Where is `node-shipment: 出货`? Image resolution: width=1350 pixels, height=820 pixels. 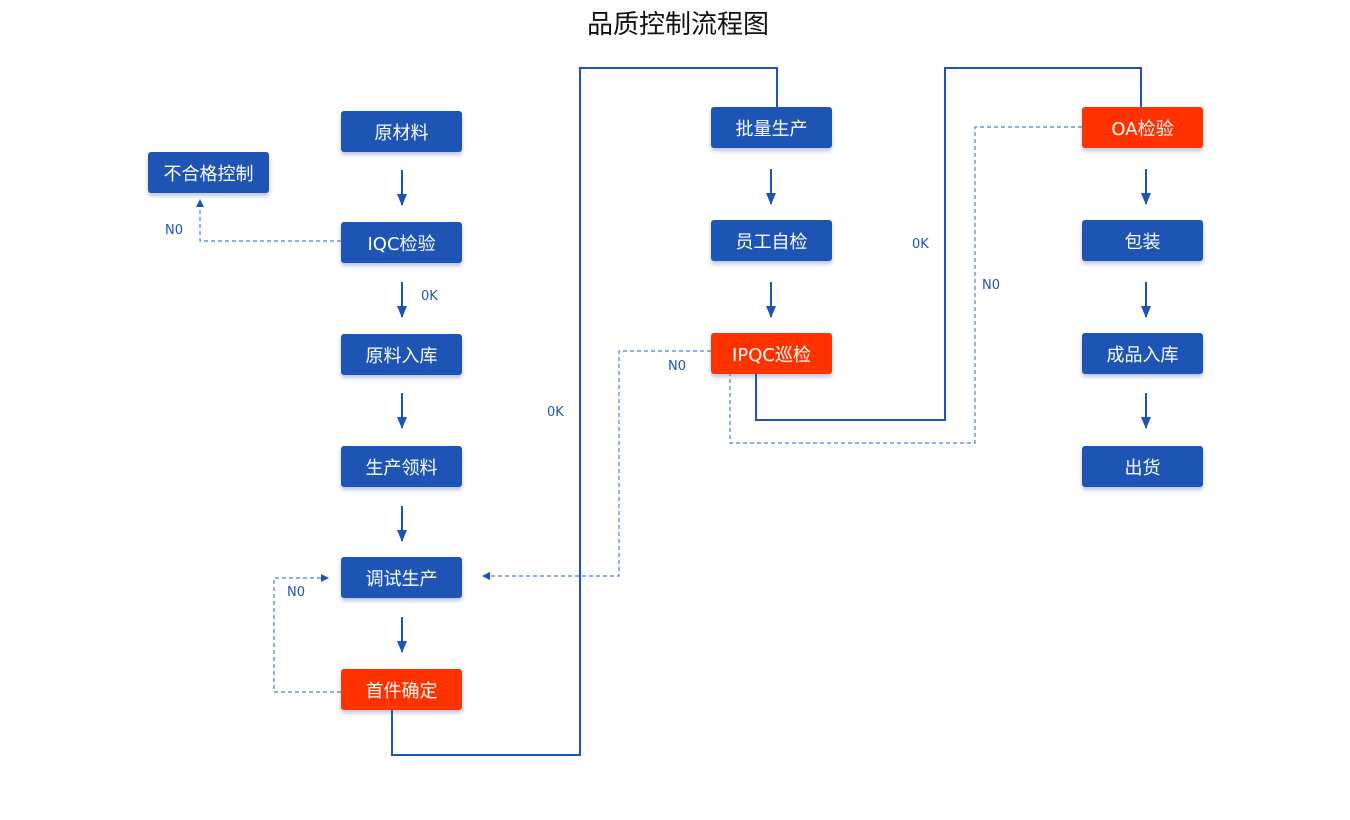 node-shipment: 出货 is located at coordinates (1142, 466).